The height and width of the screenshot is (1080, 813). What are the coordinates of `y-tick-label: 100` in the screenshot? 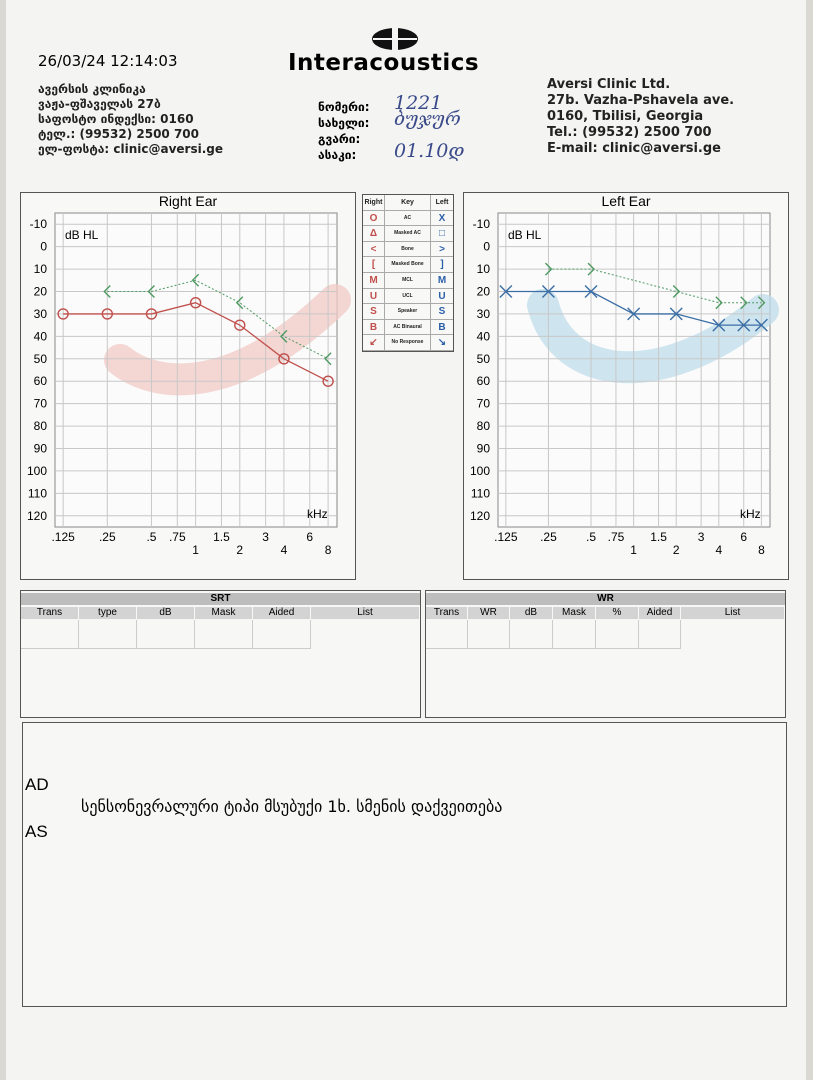 It's located at (37, 471).